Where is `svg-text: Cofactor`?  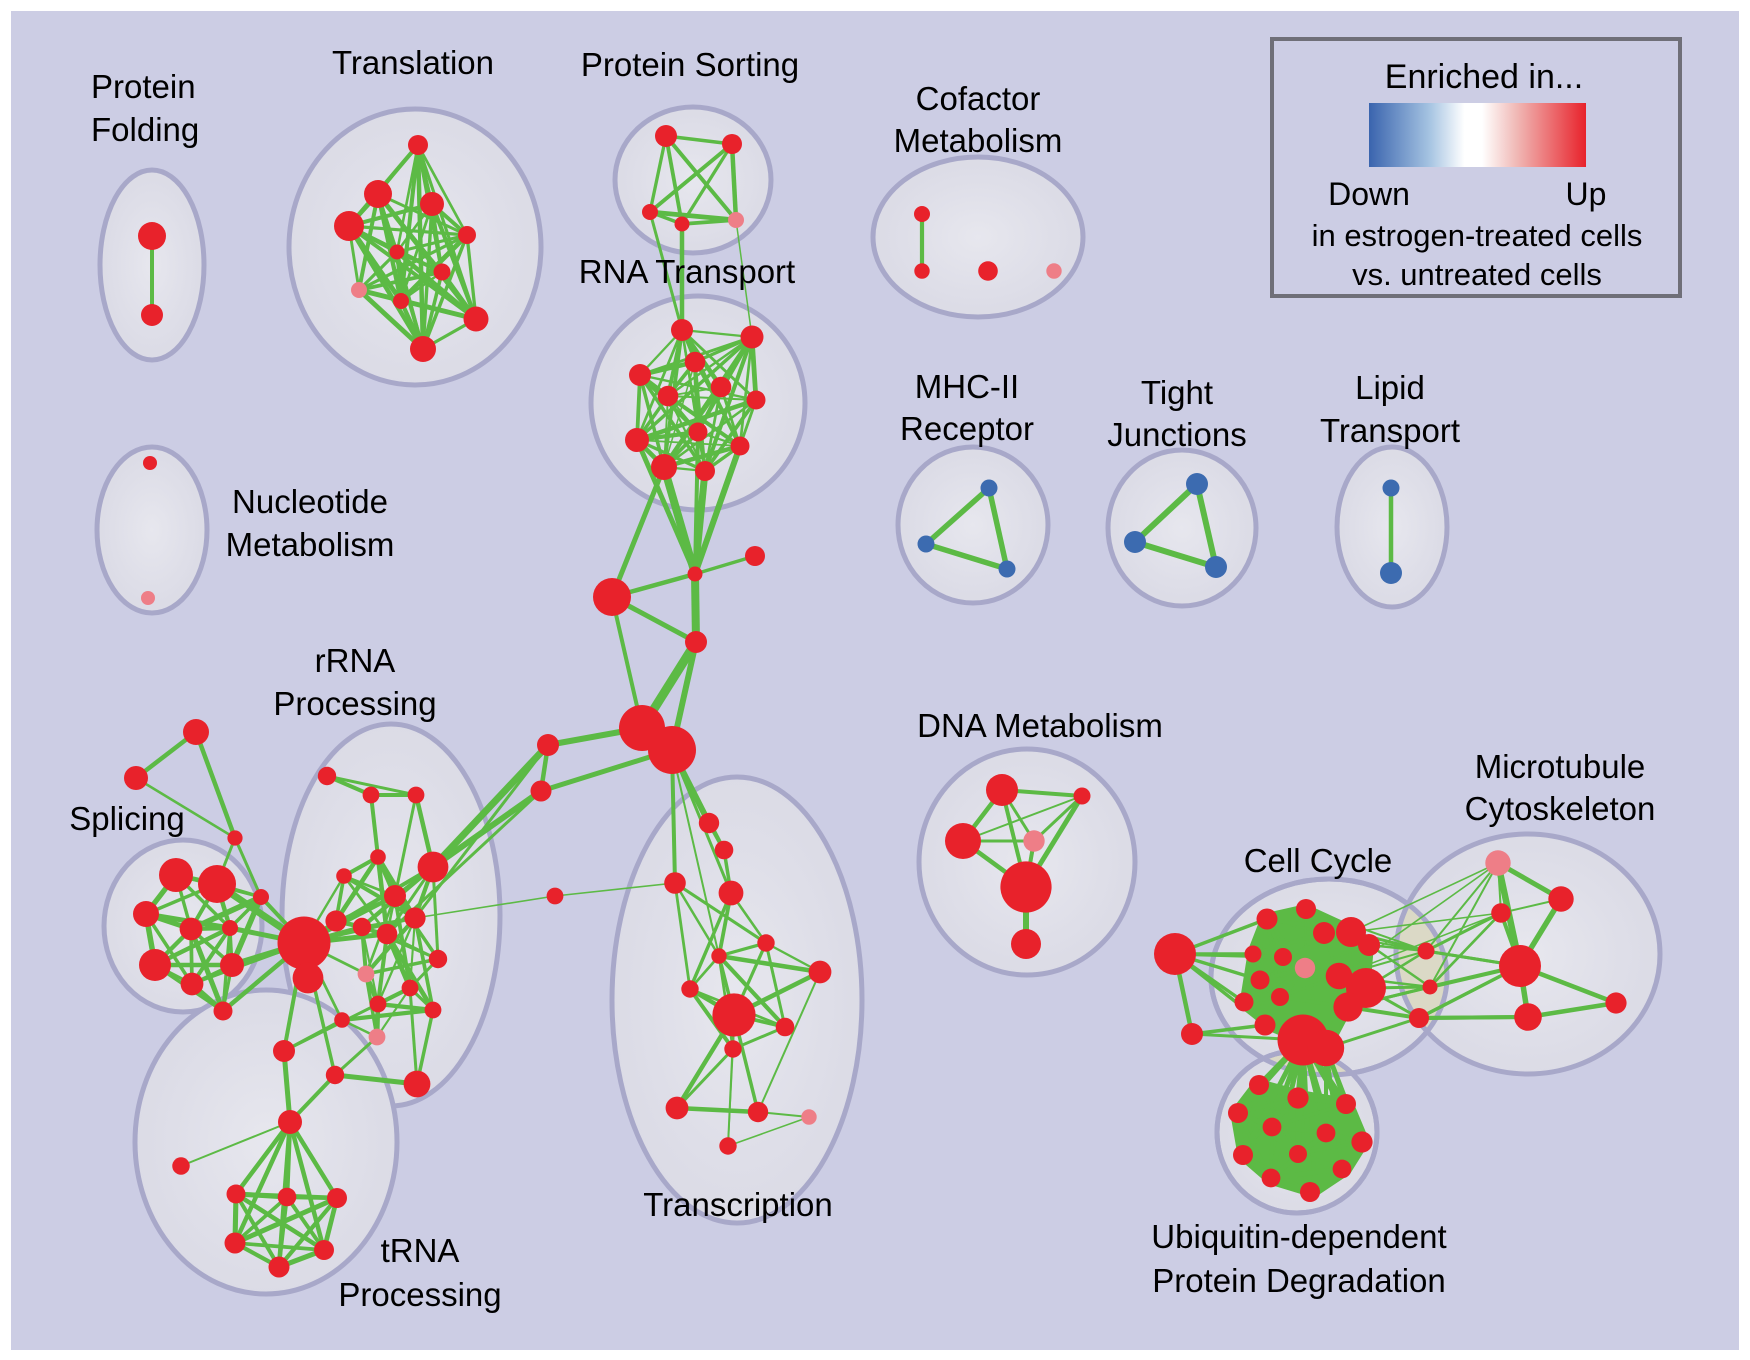 svg-text: Cofactor is located at coordinates (978, 98).